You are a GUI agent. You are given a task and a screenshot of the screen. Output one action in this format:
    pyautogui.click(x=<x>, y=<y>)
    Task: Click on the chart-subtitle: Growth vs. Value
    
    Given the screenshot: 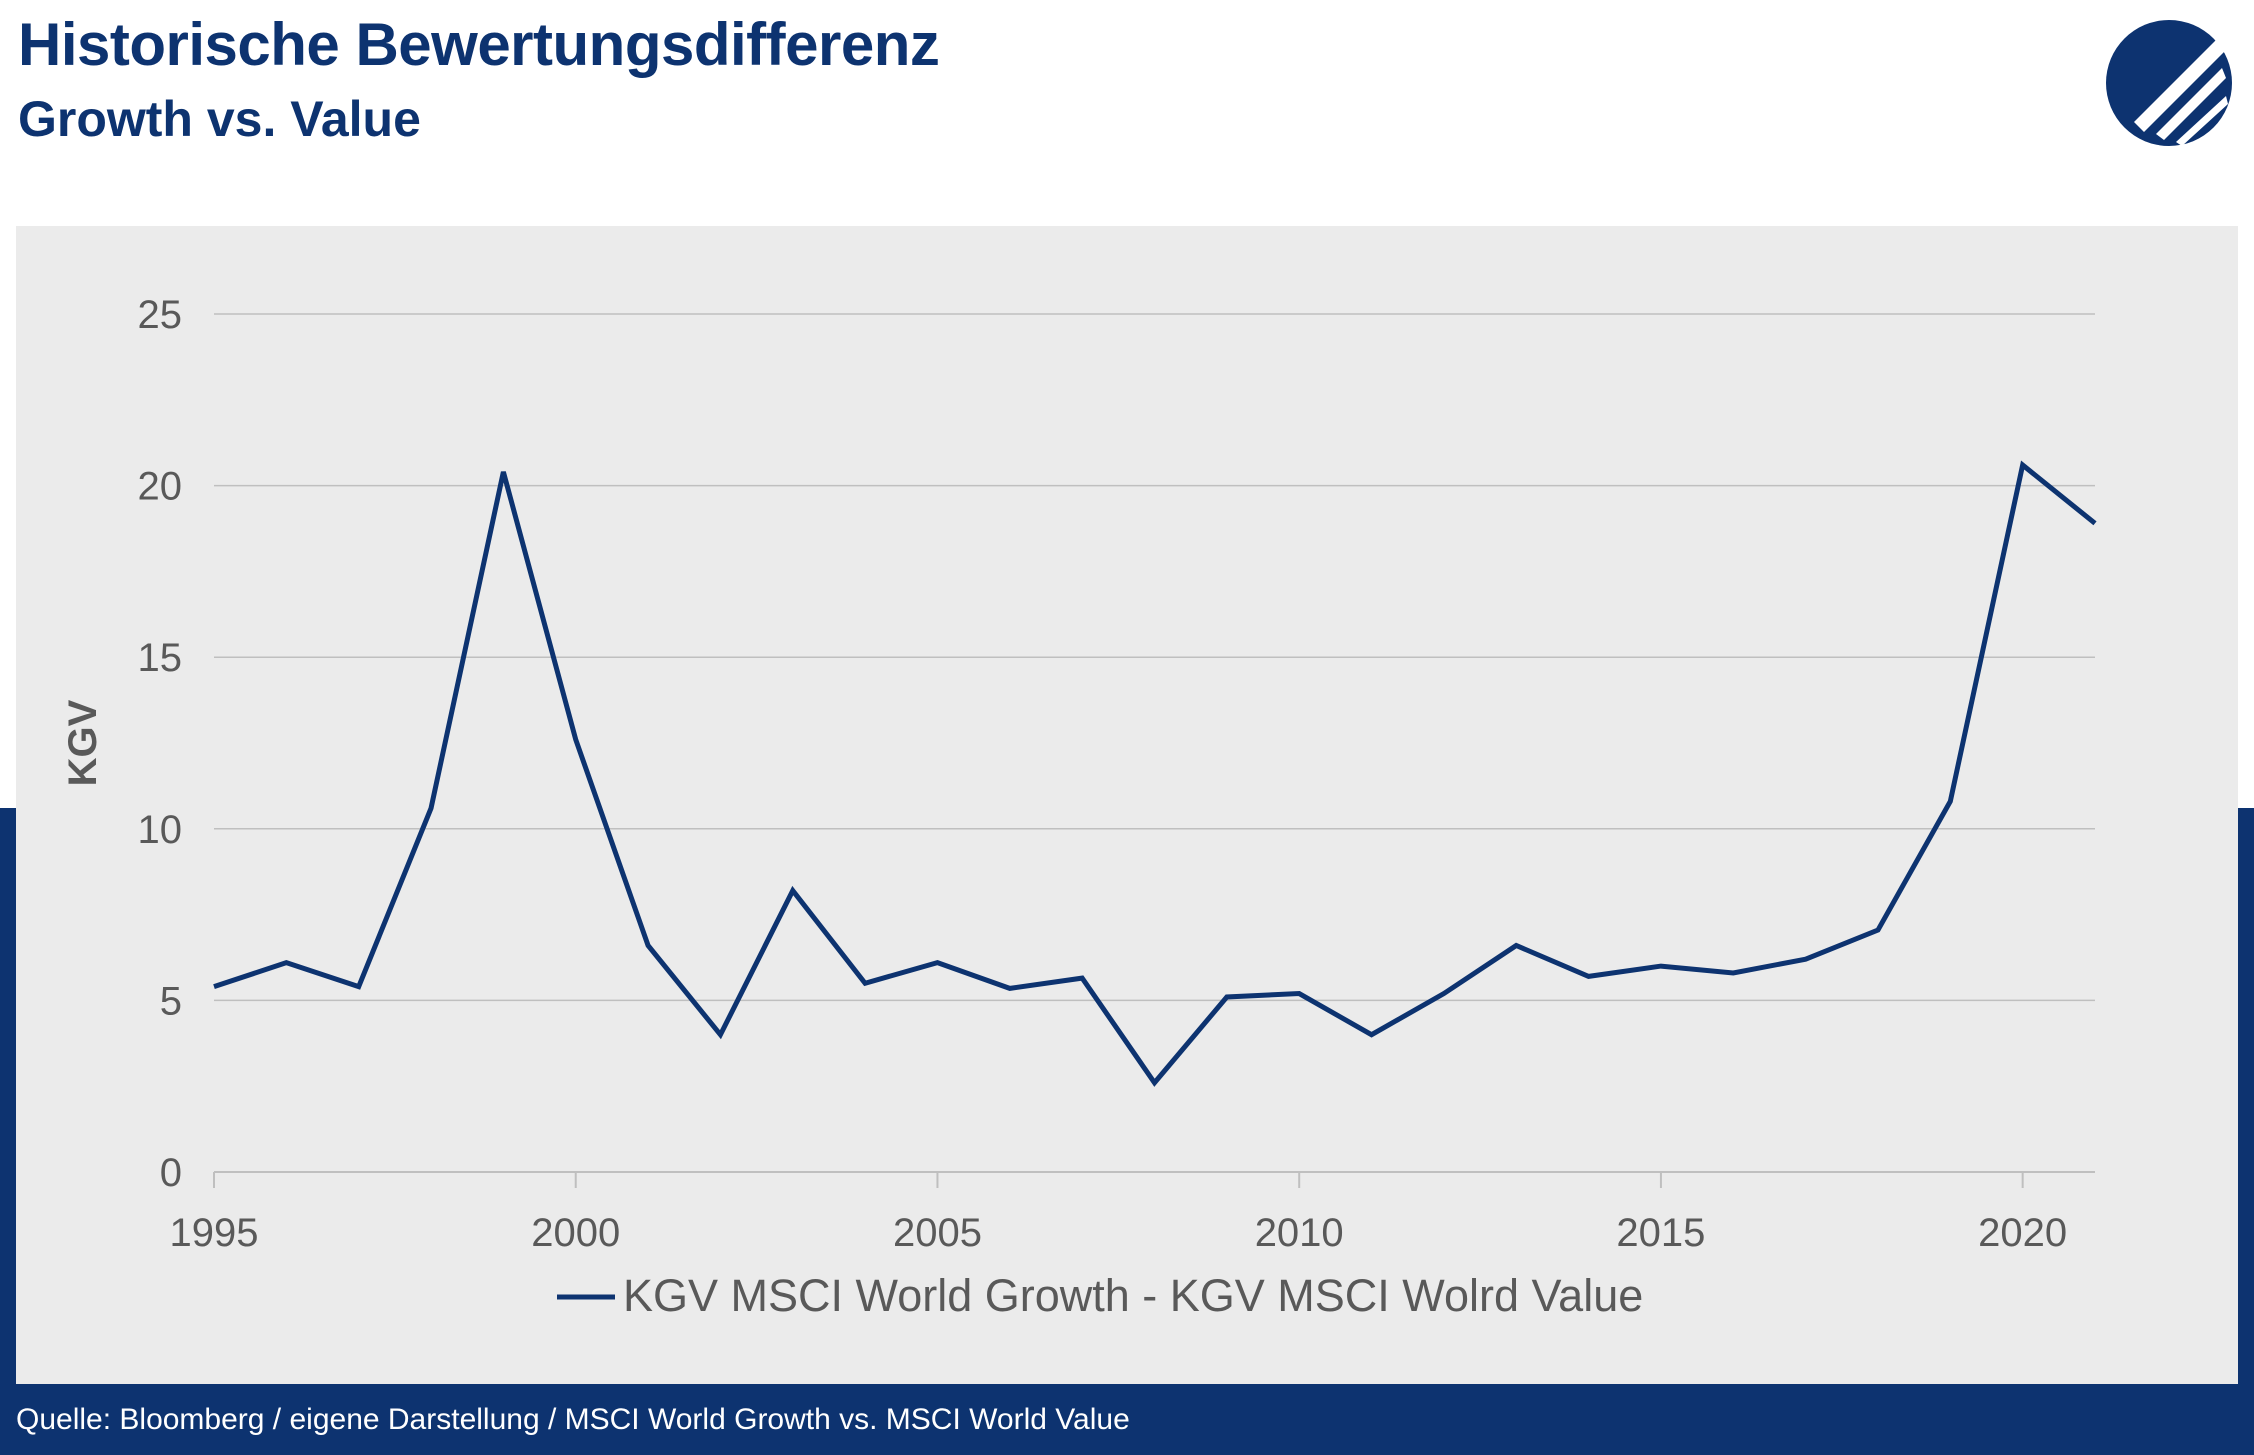 What is the action you would take?
    pyautogui.click(x=219, y=119)
    